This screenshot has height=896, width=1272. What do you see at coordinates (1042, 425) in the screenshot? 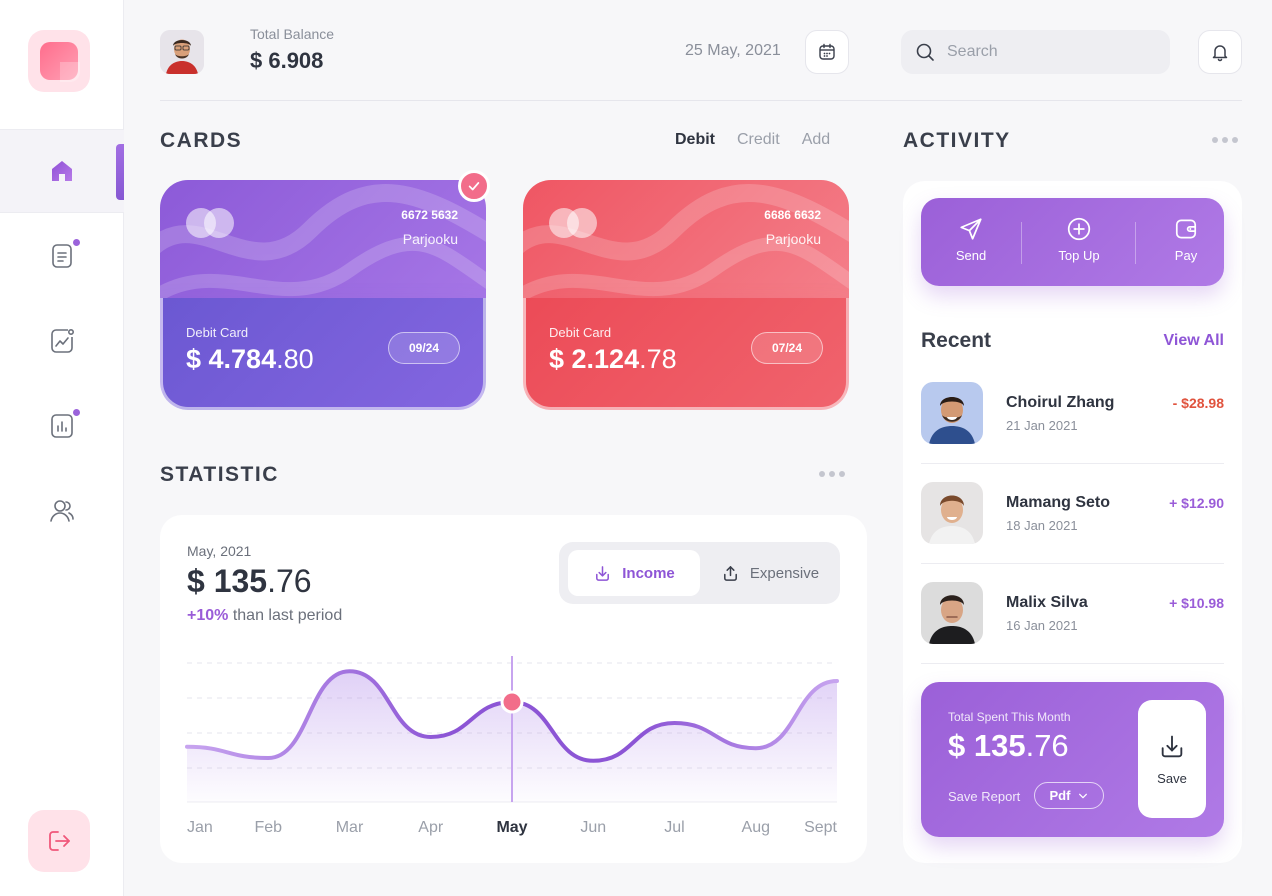
I see `transaction-date: 21 Jan 2021` at bounding box center [1042, 425].